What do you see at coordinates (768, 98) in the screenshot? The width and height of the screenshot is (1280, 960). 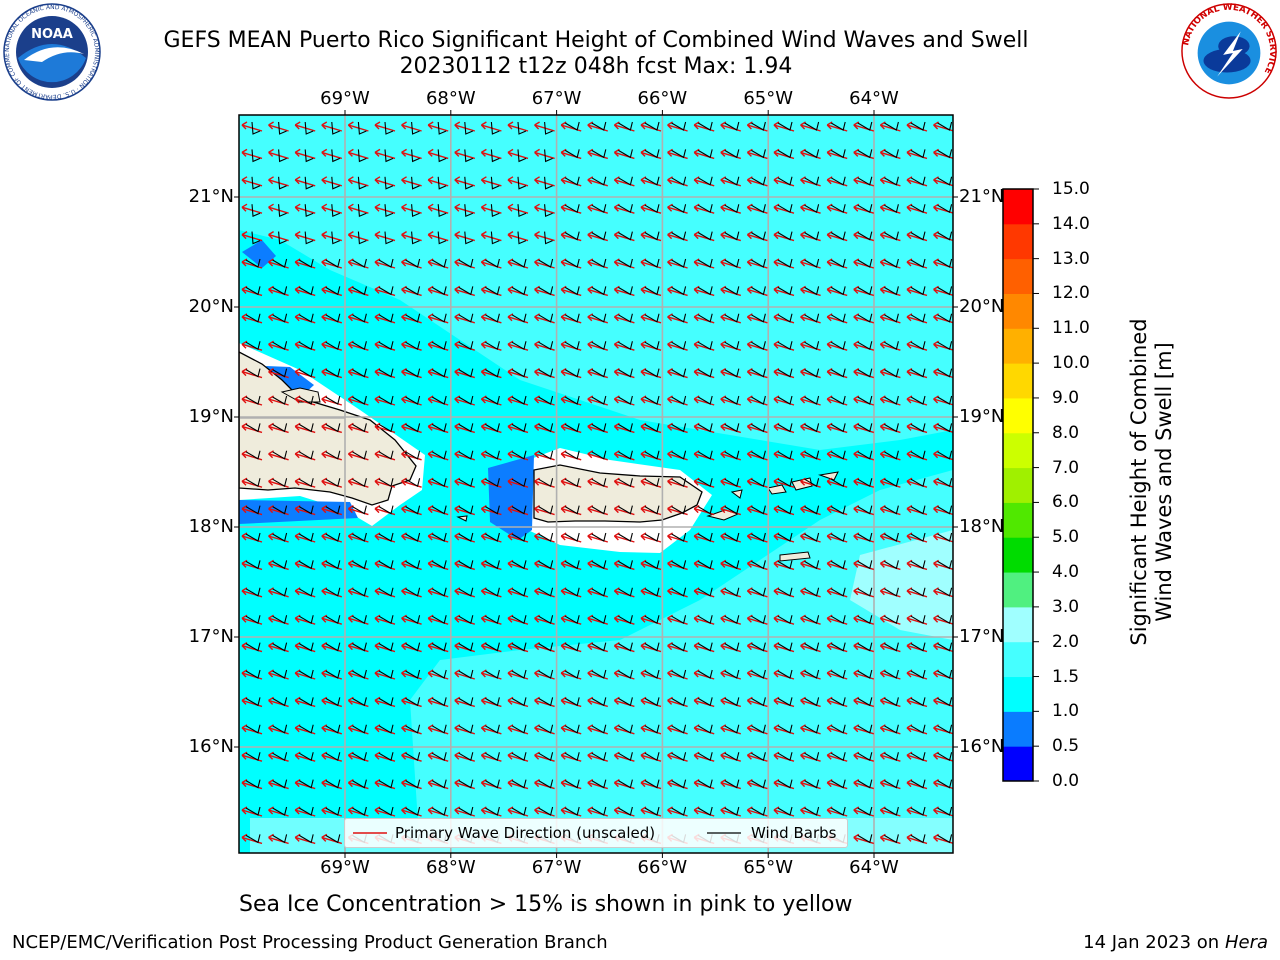 I see `lon-label-top: 65°W` at bounding box center [768, 98].